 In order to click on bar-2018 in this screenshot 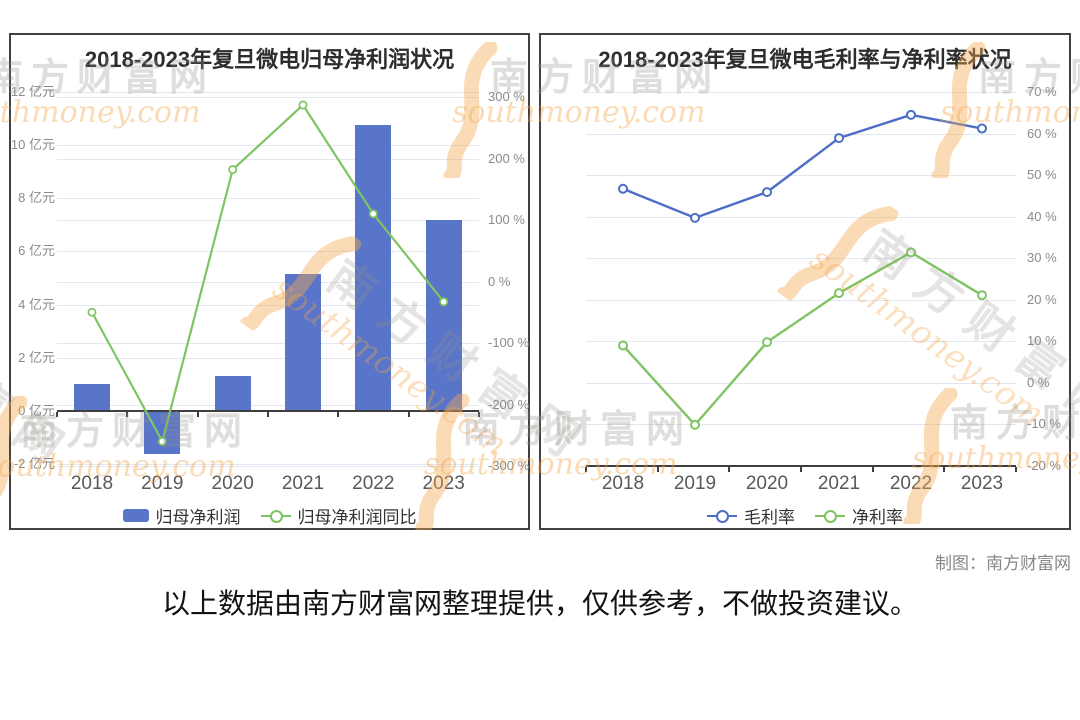, I will do `click(92, 397)`.